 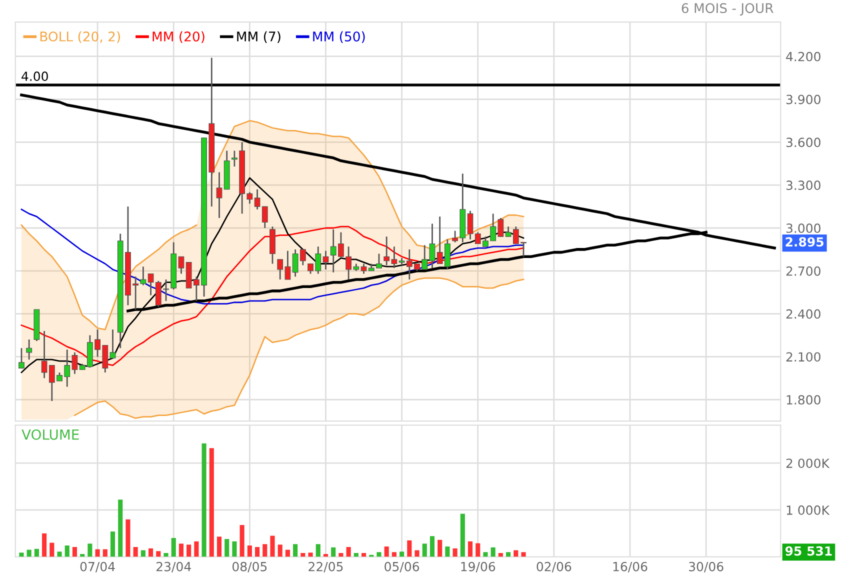 What do you see at coordinates (803, 400) in the screenshot?
I see `y-tick-label: 1.800` at bounding box center [803, 400].